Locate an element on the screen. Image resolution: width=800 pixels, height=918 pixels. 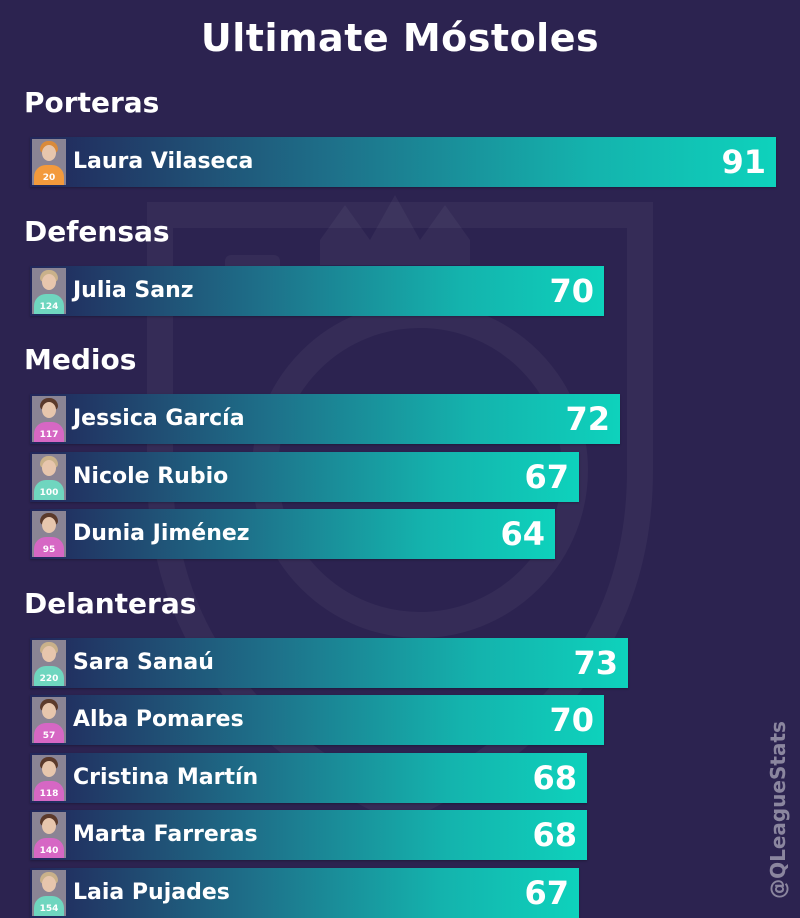
player-bar-row: 118 Cristina Martín 68 is located at coordinates (308, 777).